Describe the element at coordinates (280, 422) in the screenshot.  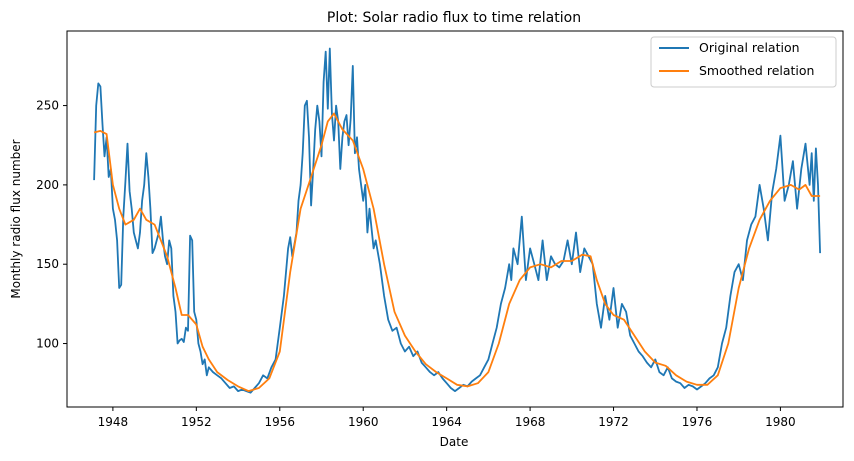
I see `x-tick-label: 1956` at that location.